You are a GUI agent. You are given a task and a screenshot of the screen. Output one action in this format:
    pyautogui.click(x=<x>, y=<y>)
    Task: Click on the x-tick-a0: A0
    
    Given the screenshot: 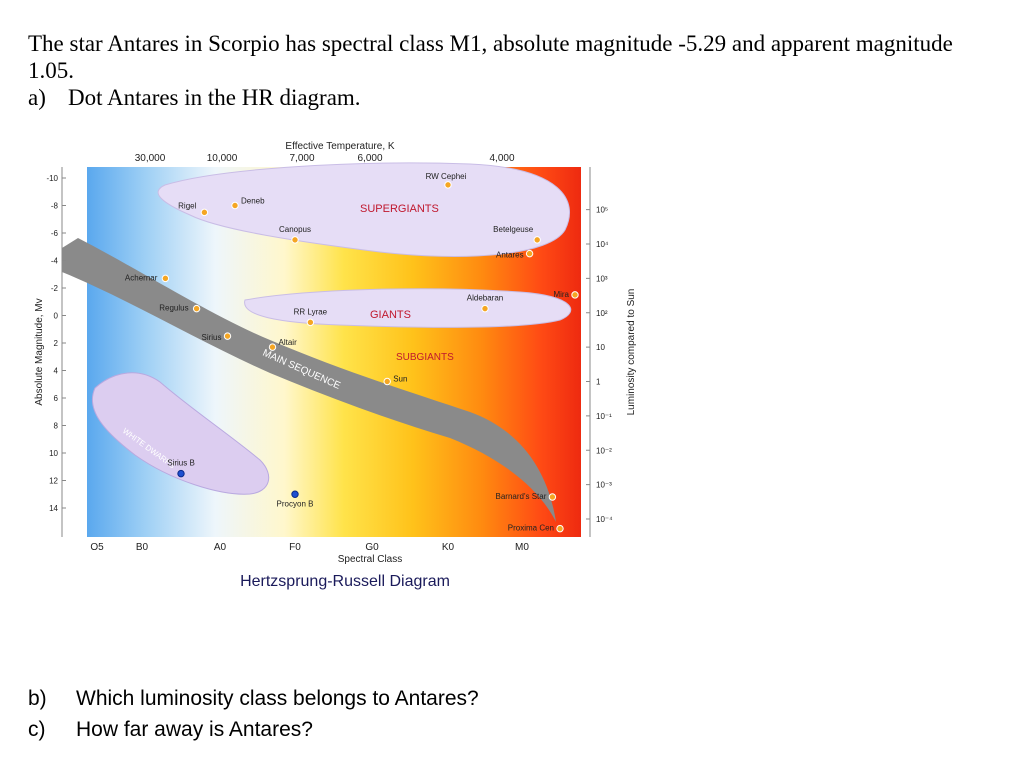 What is the action you would take?
    pyautogui.click(x=220, y=547)
    